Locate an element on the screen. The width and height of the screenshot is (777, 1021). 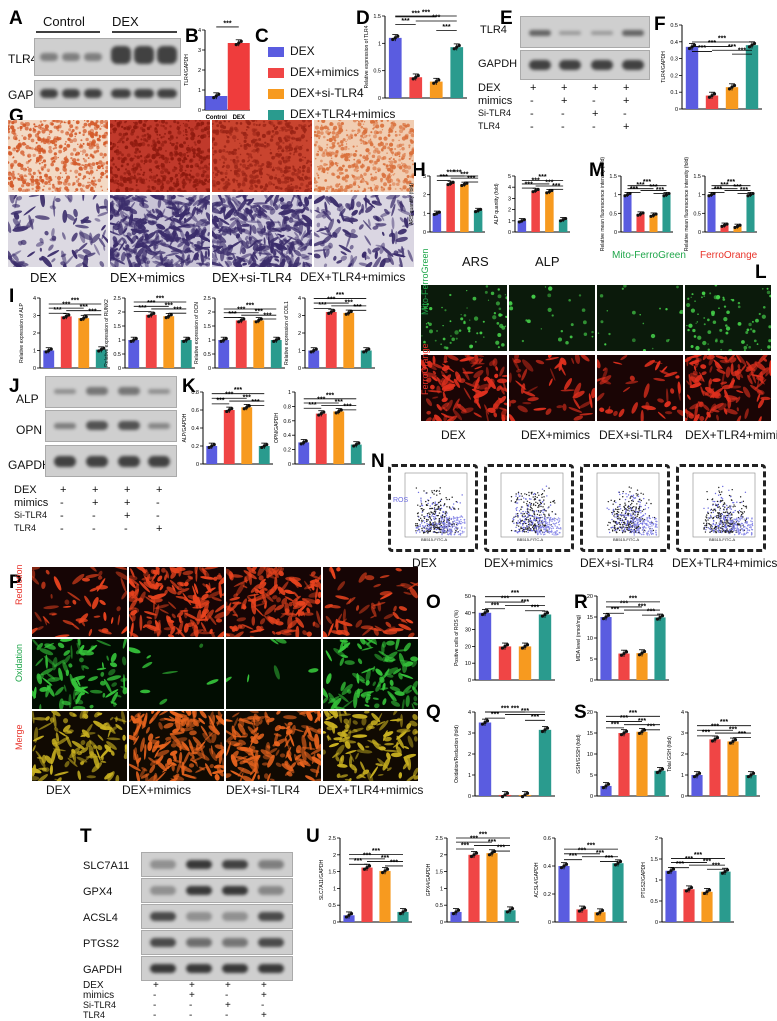
y-axis-label: Relative expression of ALP is located at coordinates (22, 332).